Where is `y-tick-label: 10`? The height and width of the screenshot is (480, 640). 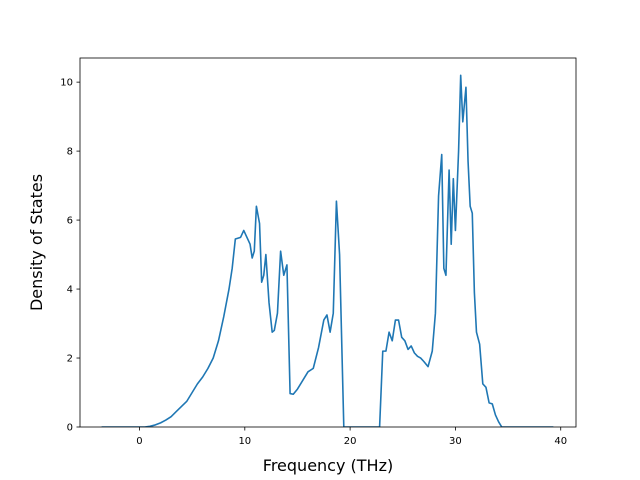 y-tick-label: 10 is located at coordinates (66, 83).